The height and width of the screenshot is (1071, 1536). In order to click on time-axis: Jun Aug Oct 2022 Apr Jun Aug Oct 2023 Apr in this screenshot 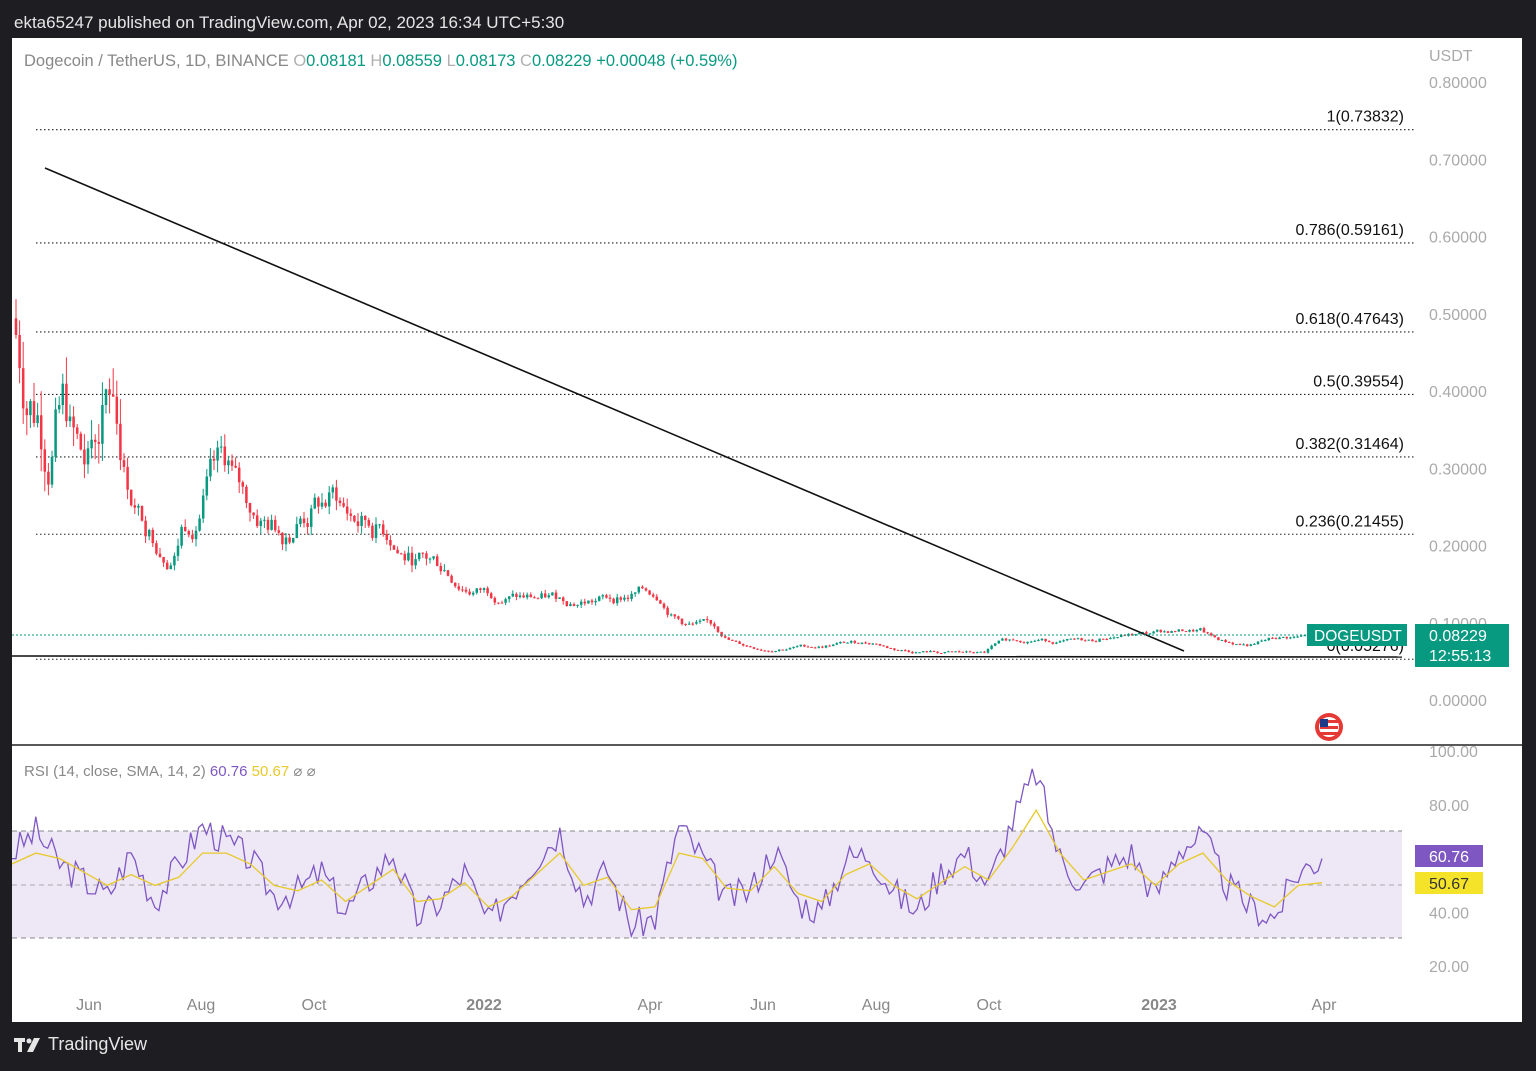, I will do `click(706, 1005)`.